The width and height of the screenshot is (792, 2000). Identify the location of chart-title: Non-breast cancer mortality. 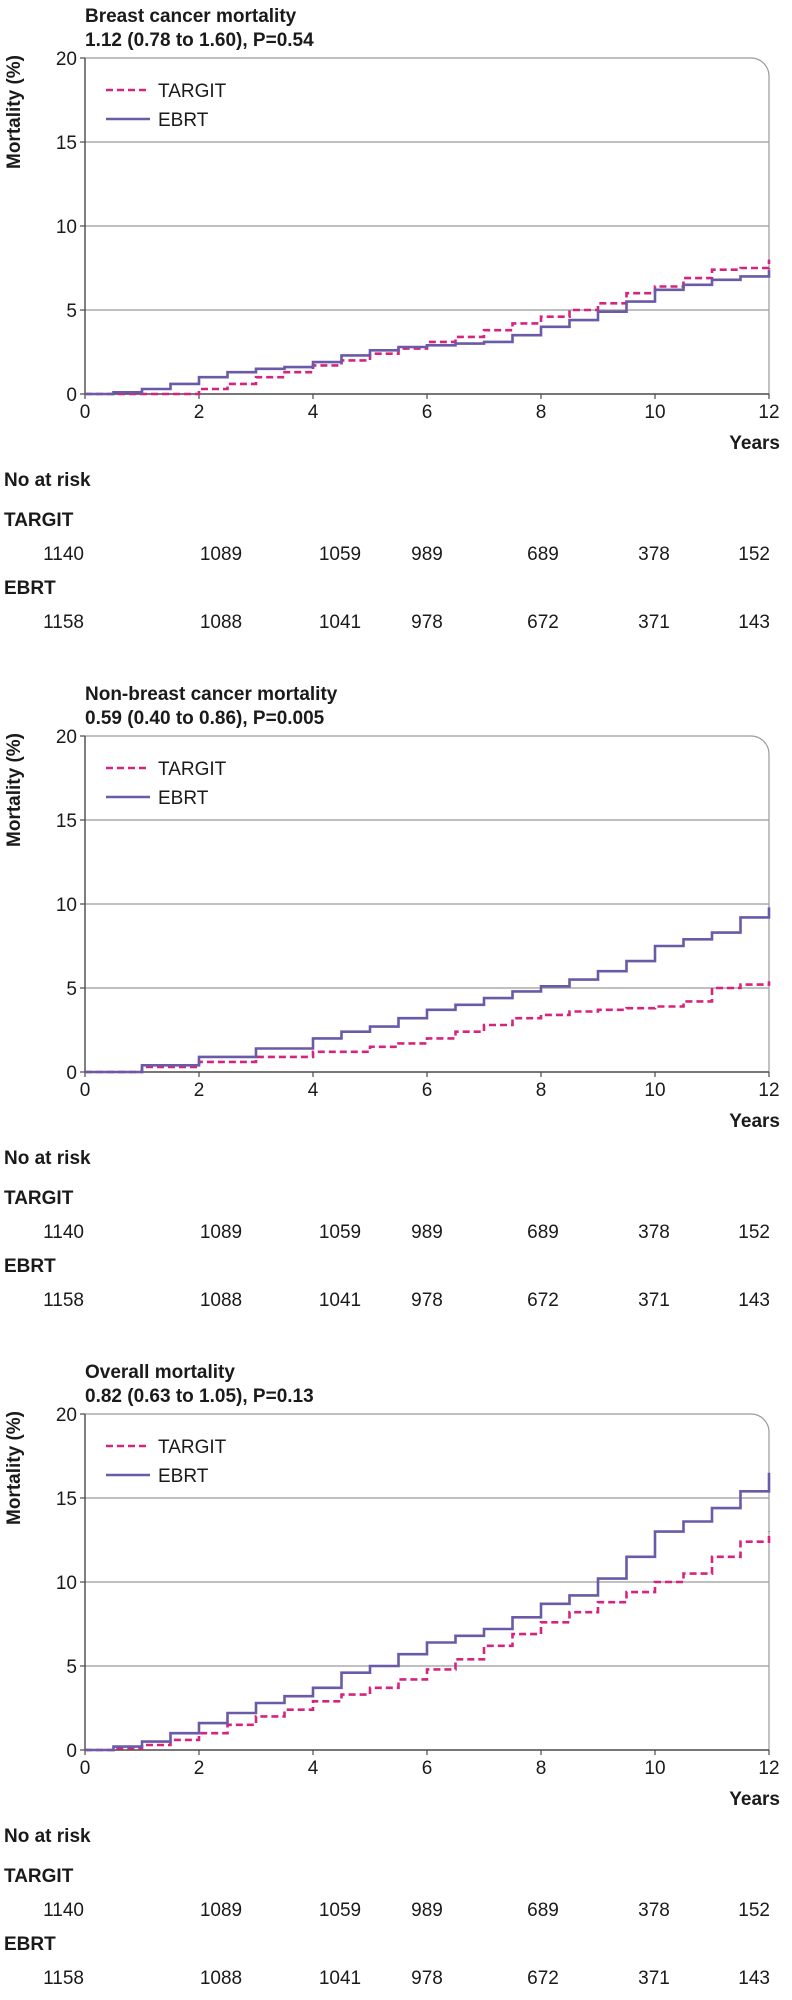
(211, 694).